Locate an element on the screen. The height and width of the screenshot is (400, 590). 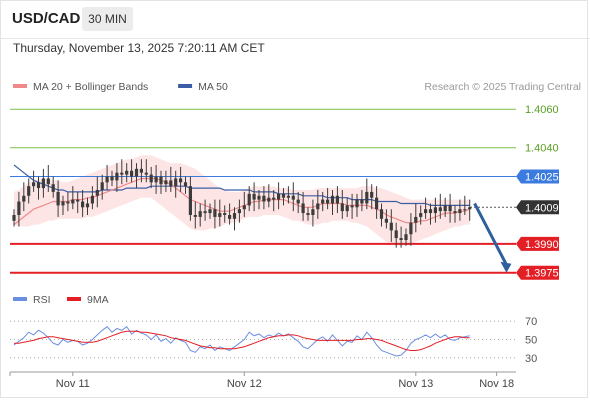
timeframe-badge: 30 MIN is located at coordinates (107, 19).